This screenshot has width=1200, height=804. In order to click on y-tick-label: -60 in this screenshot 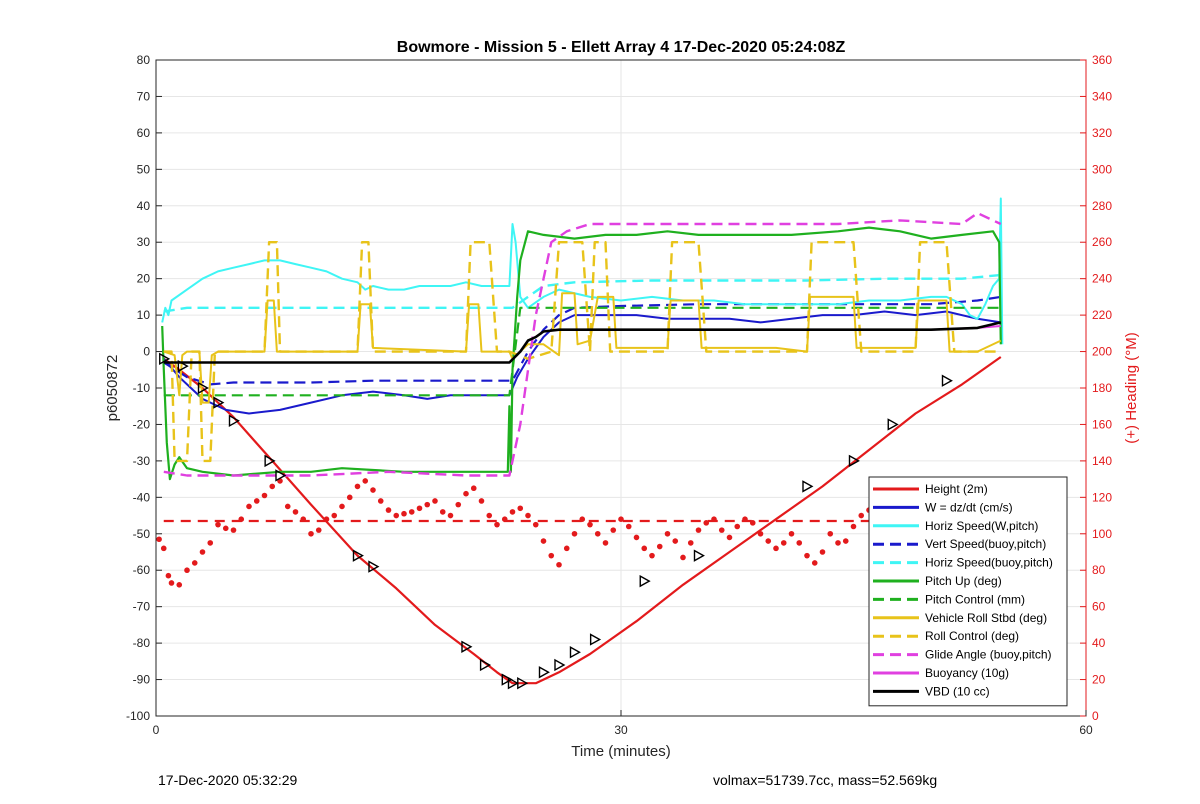, I will do `click(142, 570)`.